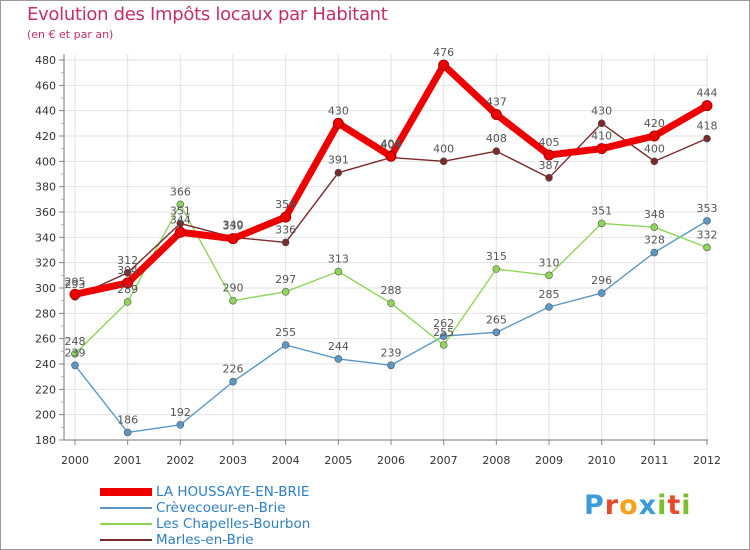 The image size is (750, 550). I want to click on legend-label: Crèvecoeur-en-Brie, so click(221, 508).